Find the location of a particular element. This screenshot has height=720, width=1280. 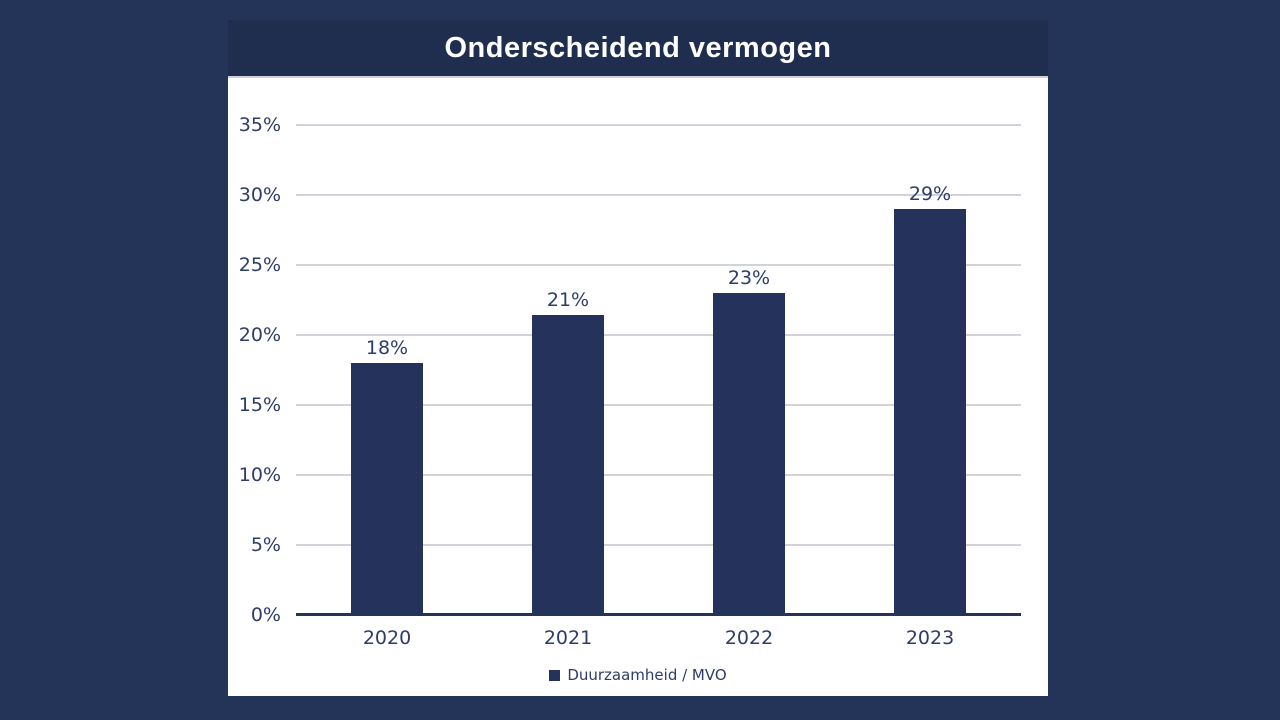

chart-legend: Duurzaamheid / MVO is located at coordinates (638, 675).